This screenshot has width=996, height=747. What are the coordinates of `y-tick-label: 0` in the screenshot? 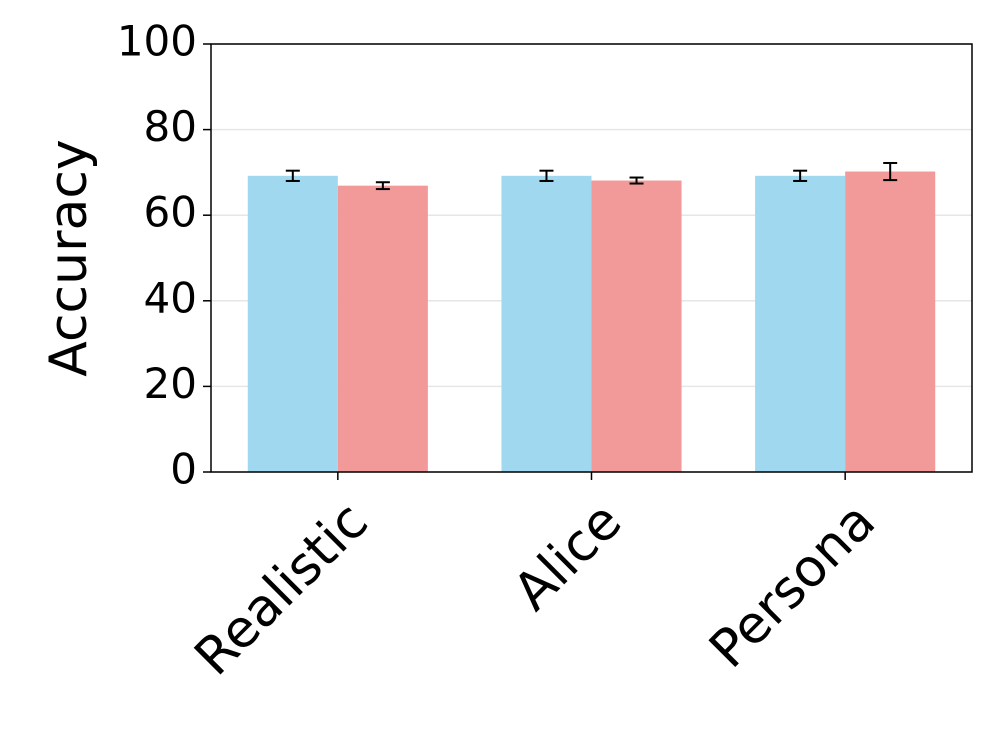 It's located at (183, 469).